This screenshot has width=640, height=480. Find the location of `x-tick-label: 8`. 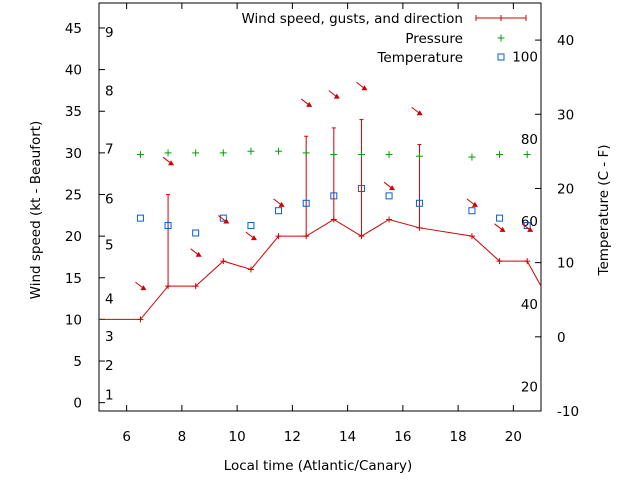

x-tick-label: 8 is located at coordinates (182, 437).